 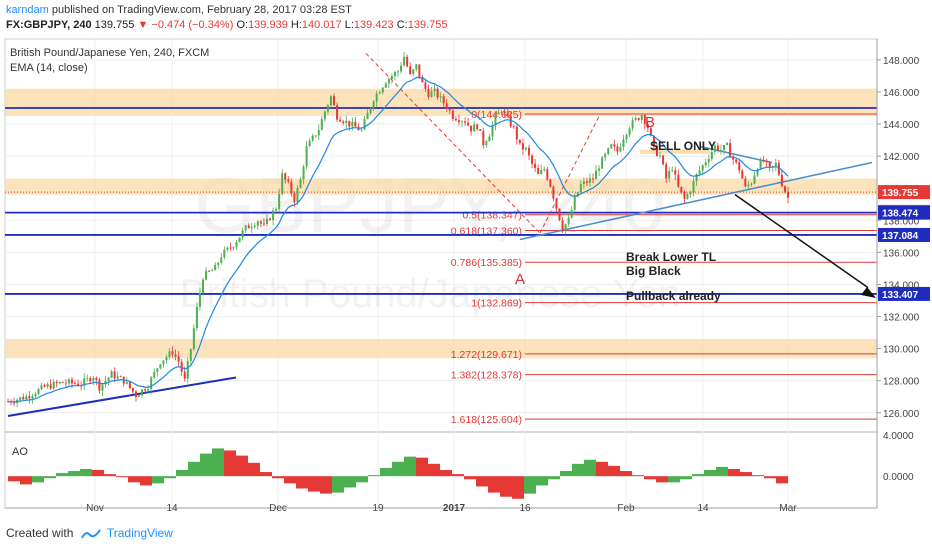 What do you see at coordinates (675, 151) in the screenshot?
I see `sell-zone-band` at bounding box center [675, 151].